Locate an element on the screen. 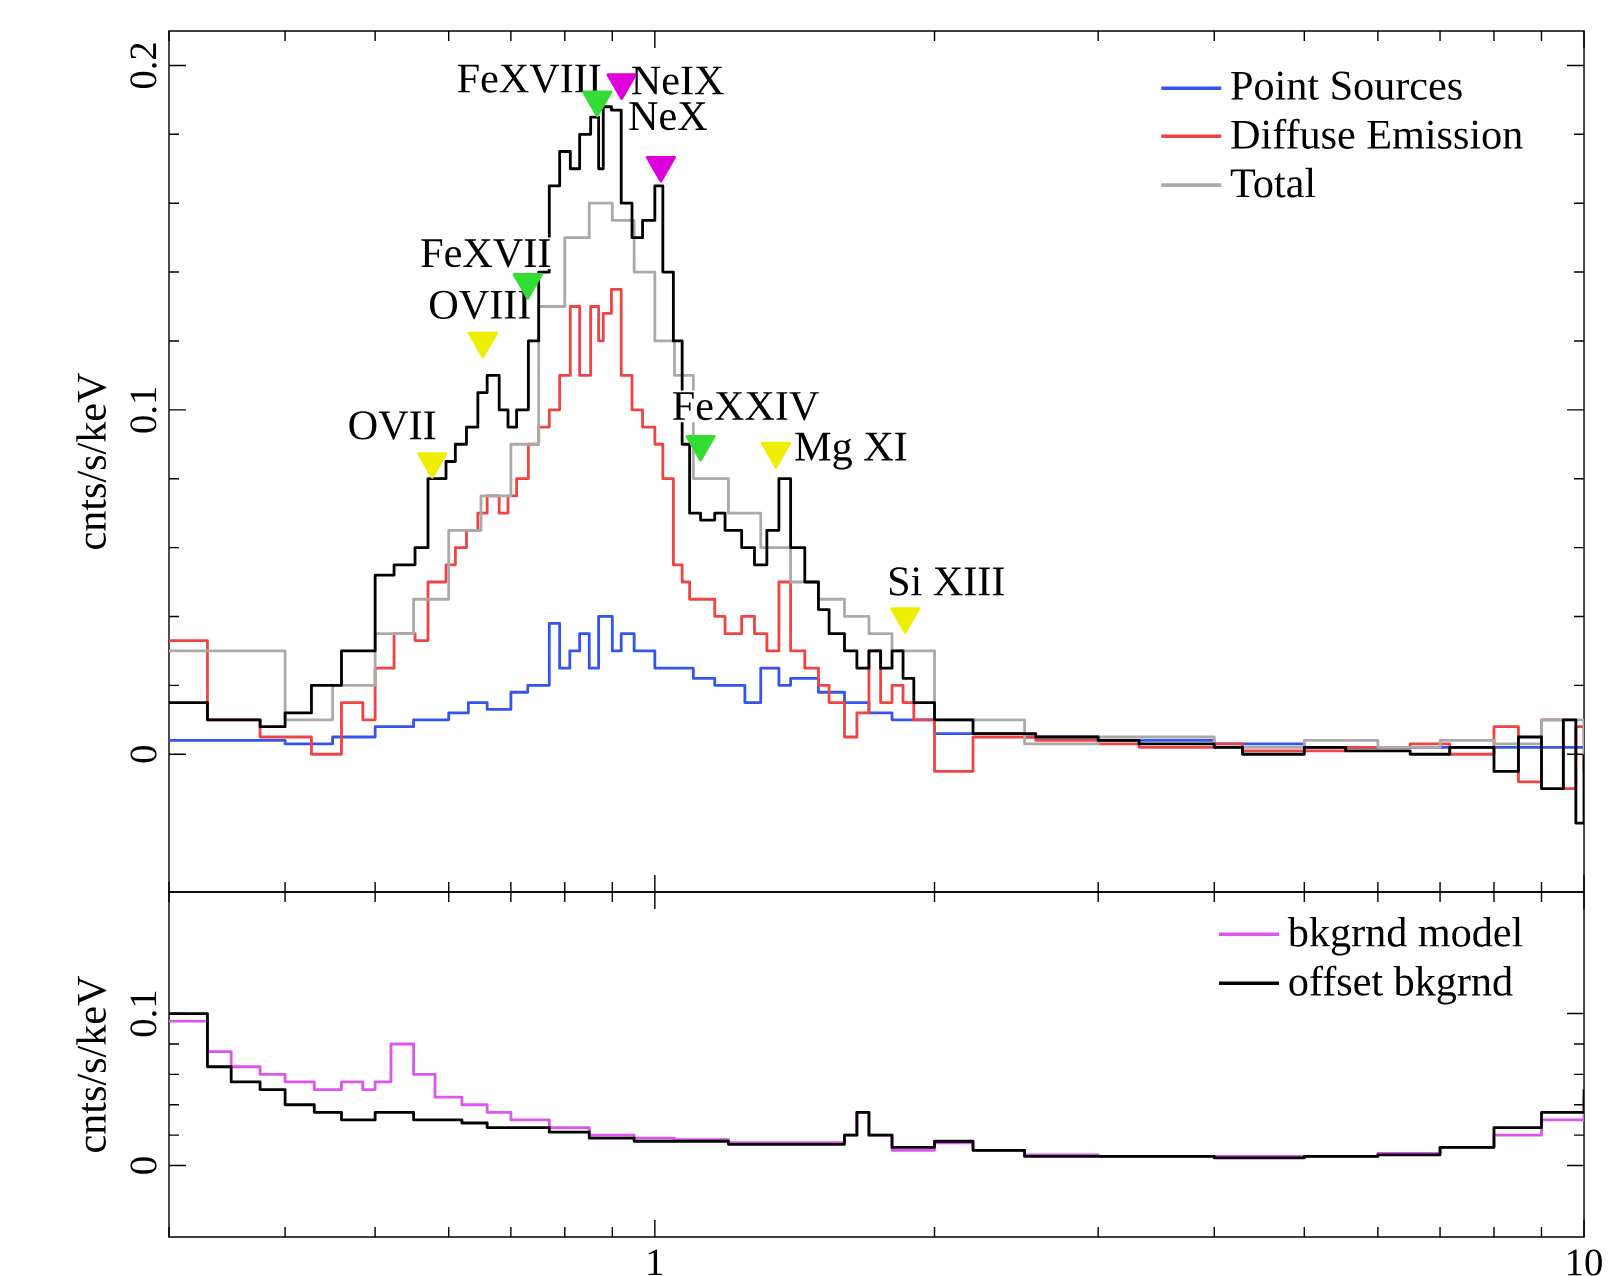 The image size is (1623, 1276). annotation: FeXVII is located at coordinates (485, 253).